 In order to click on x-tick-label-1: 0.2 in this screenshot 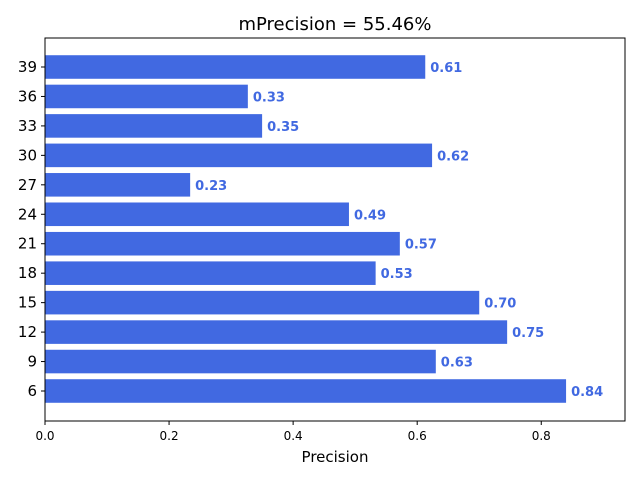, I will do `click(169, 436)`.